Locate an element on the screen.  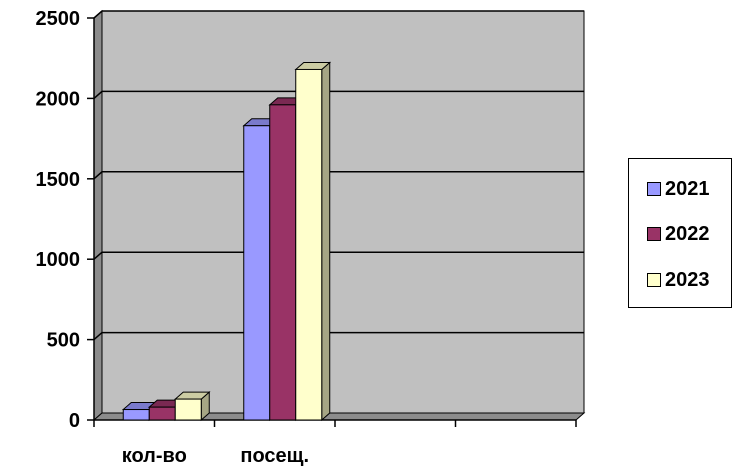
y-tick-label: 2000 is located at coordinates (58, 99).